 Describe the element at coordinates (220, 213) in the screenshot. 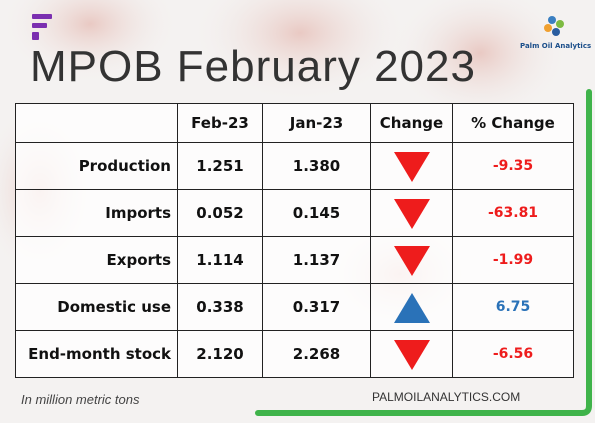

I see `feb-value: 0.052` at that location.